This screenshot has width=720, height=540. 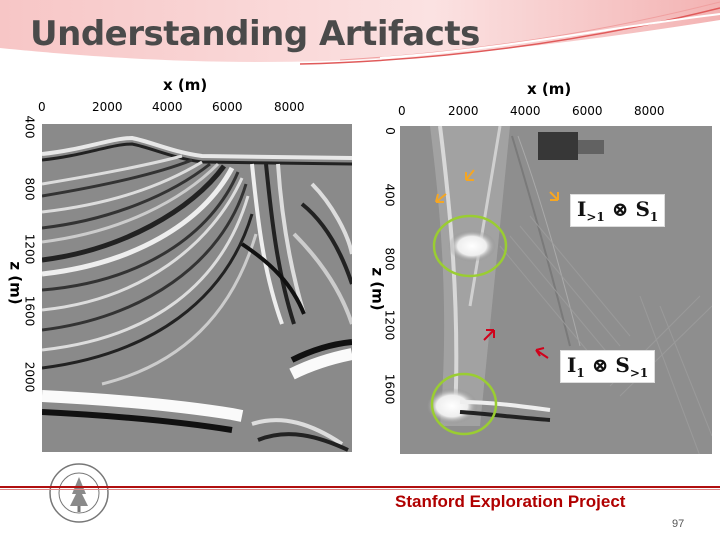 What do you see at coordinates (29, 377) in the screenshot?
I see `left-y-tick: 2000` at bounding box center [29, 377].